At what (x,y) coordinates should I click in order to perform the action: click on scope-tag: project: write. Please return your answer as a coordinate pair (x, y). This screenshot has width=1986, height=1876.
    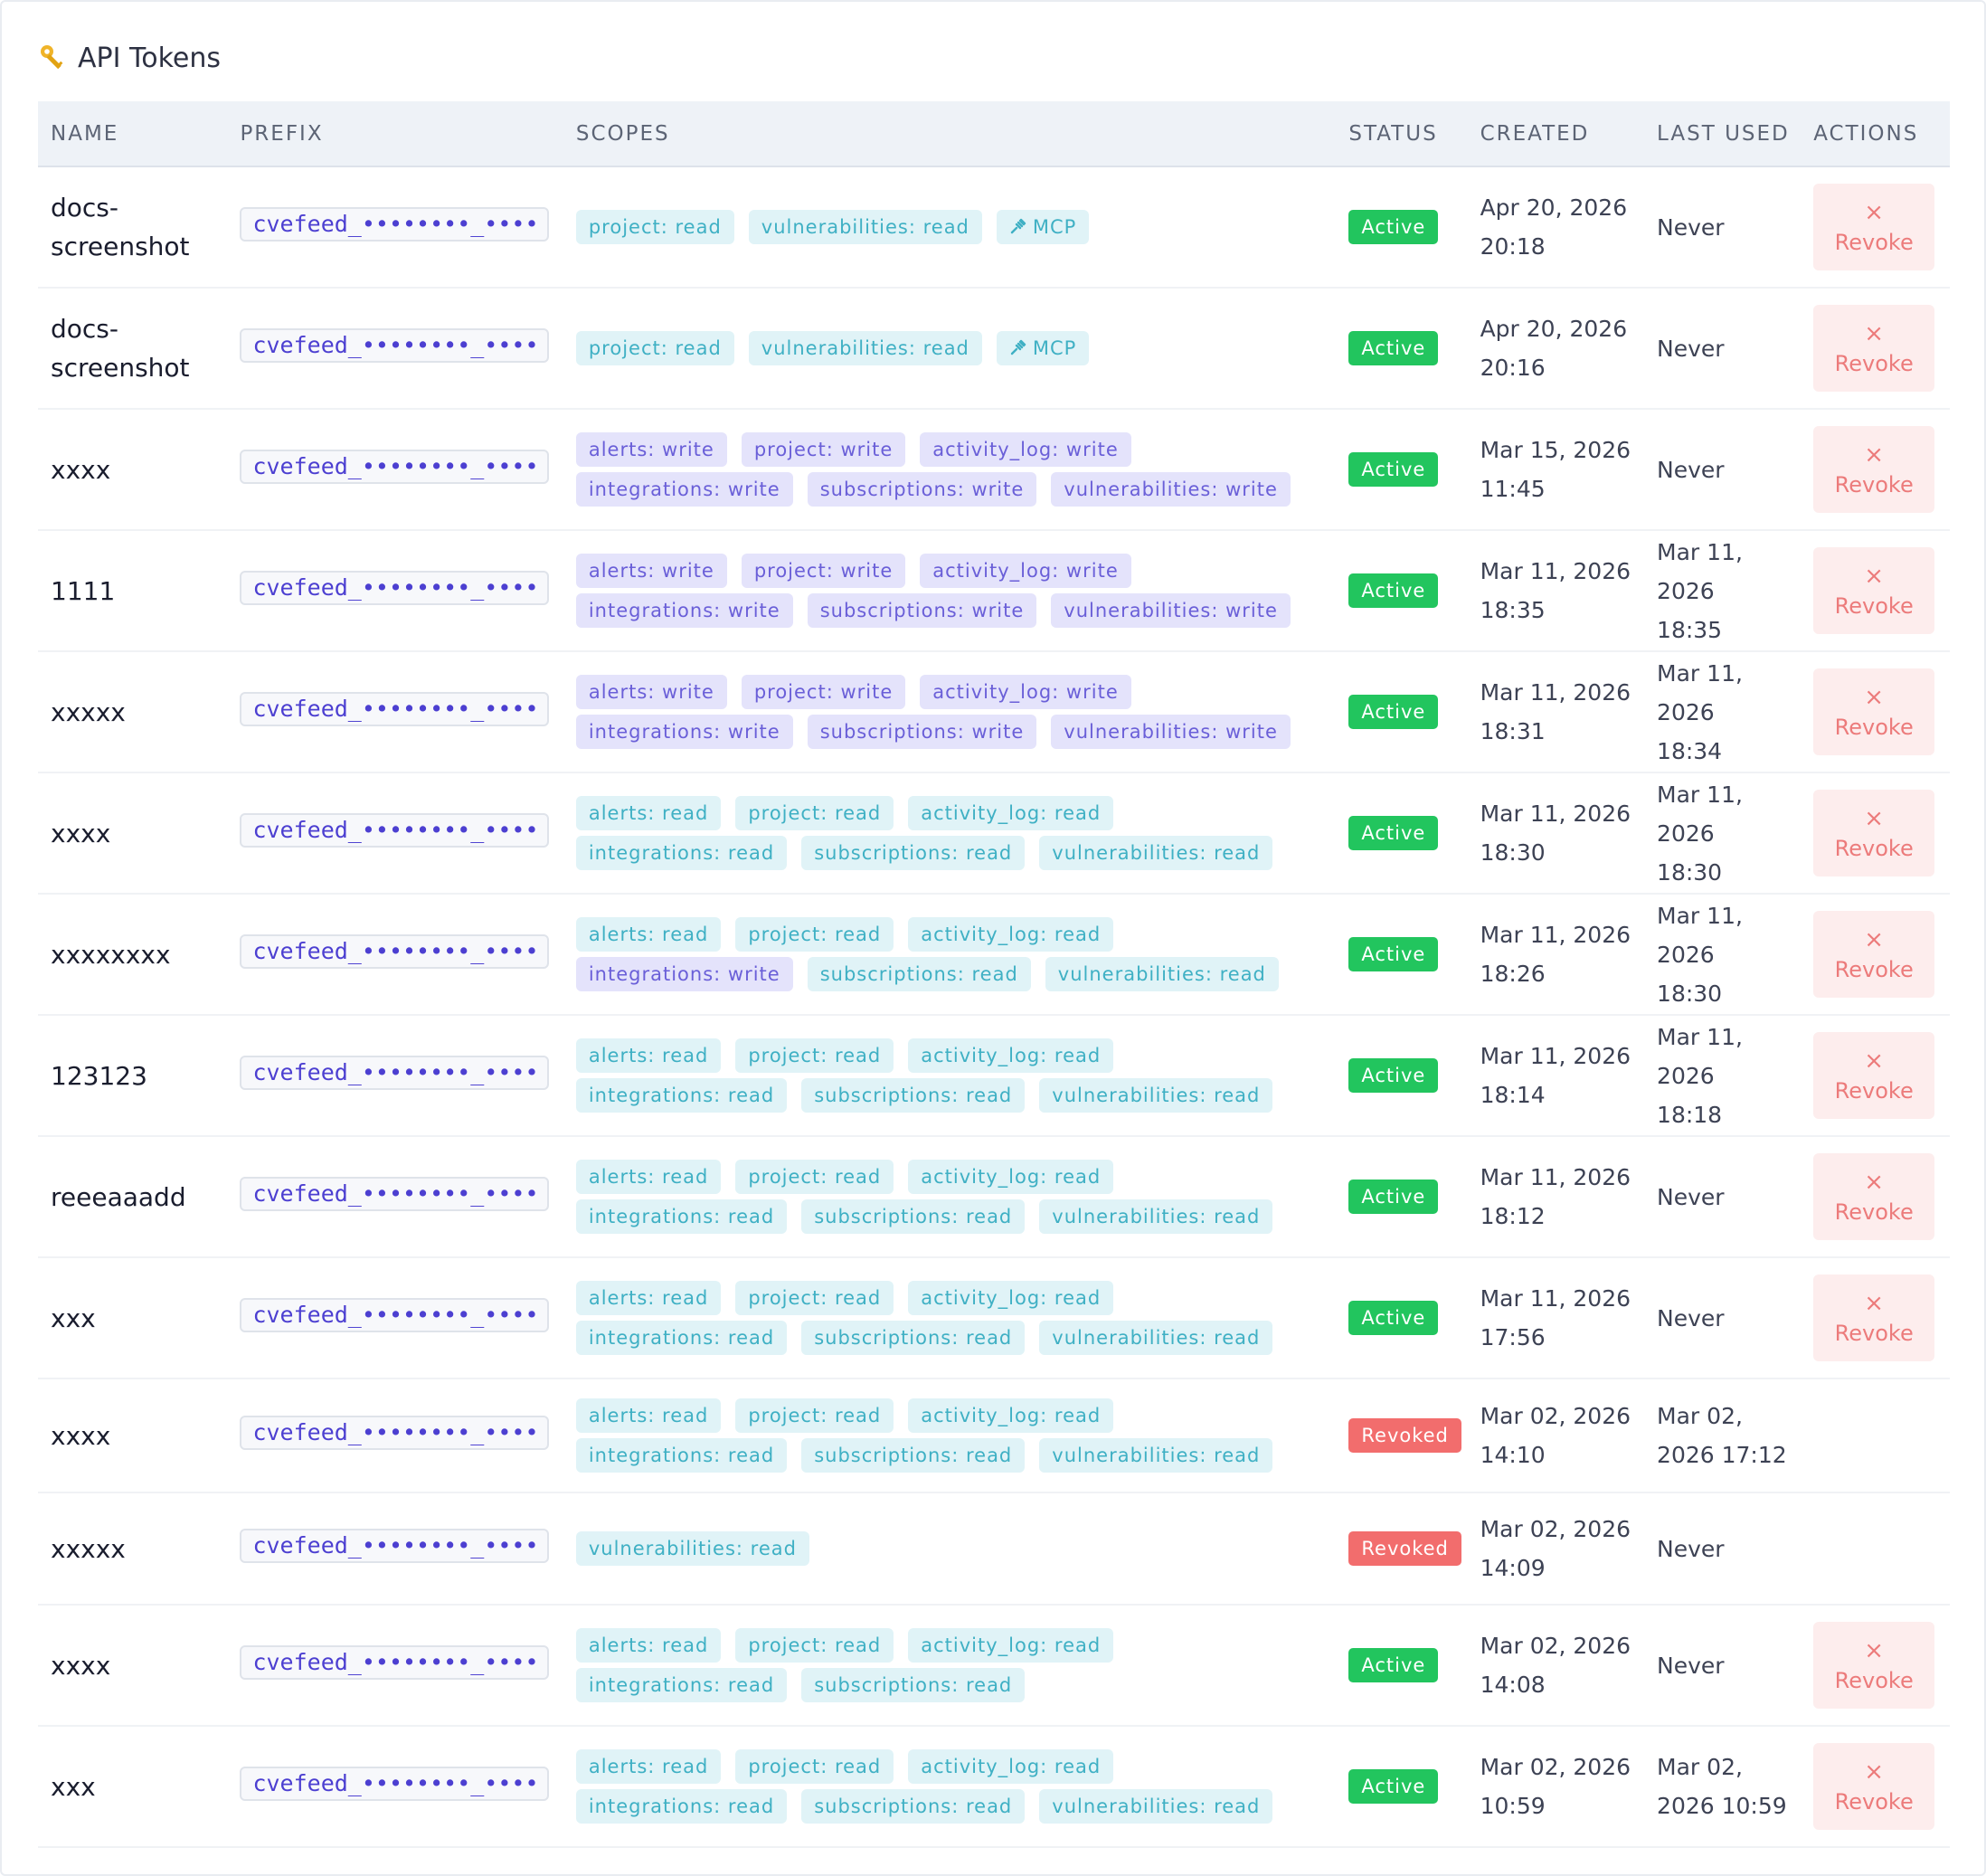
    Looking at the image, I should click on (823, 692).